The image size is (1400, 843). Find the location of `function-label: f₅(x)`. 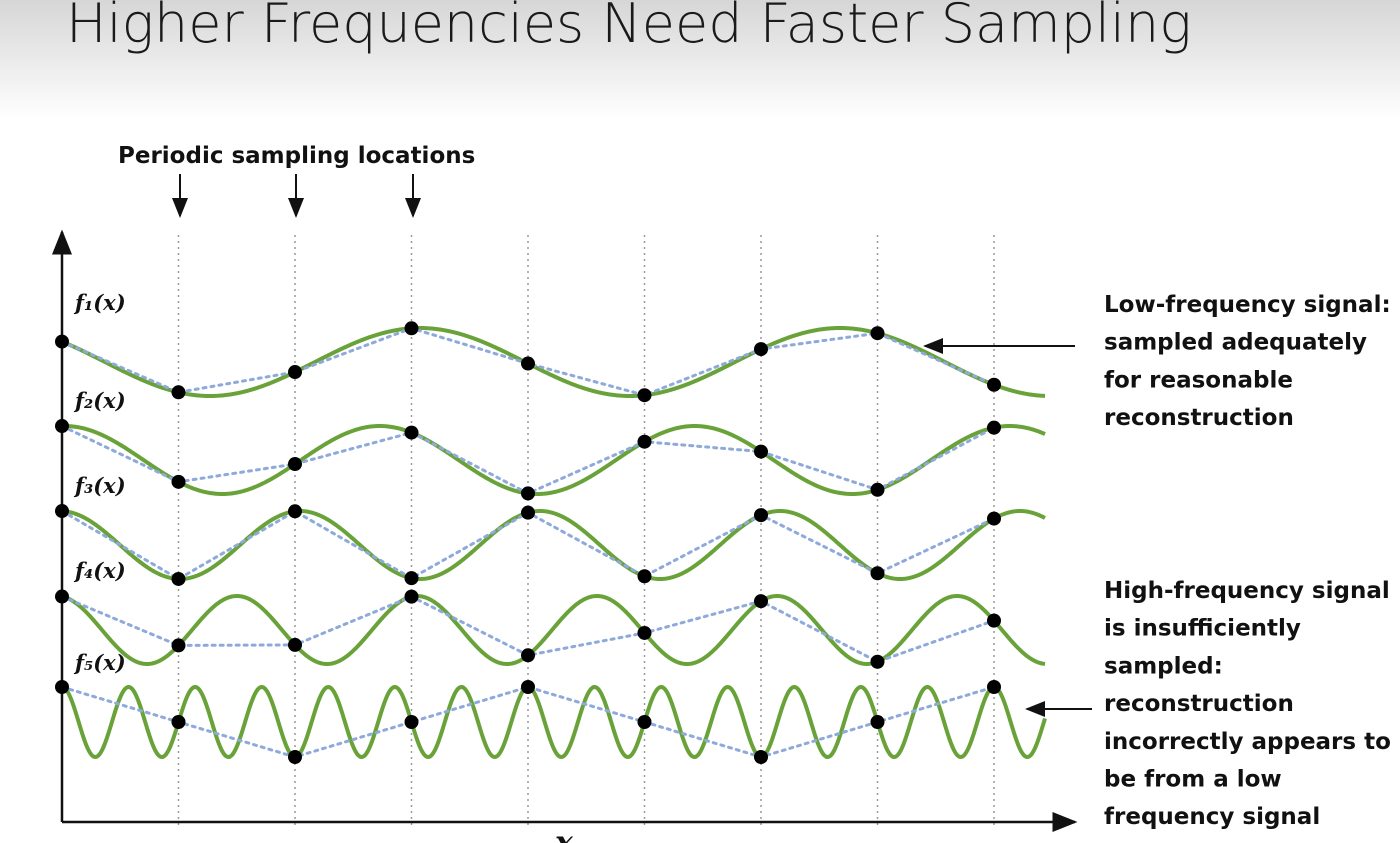

function-label: f₅(x) is located at coordinates (99, 662).